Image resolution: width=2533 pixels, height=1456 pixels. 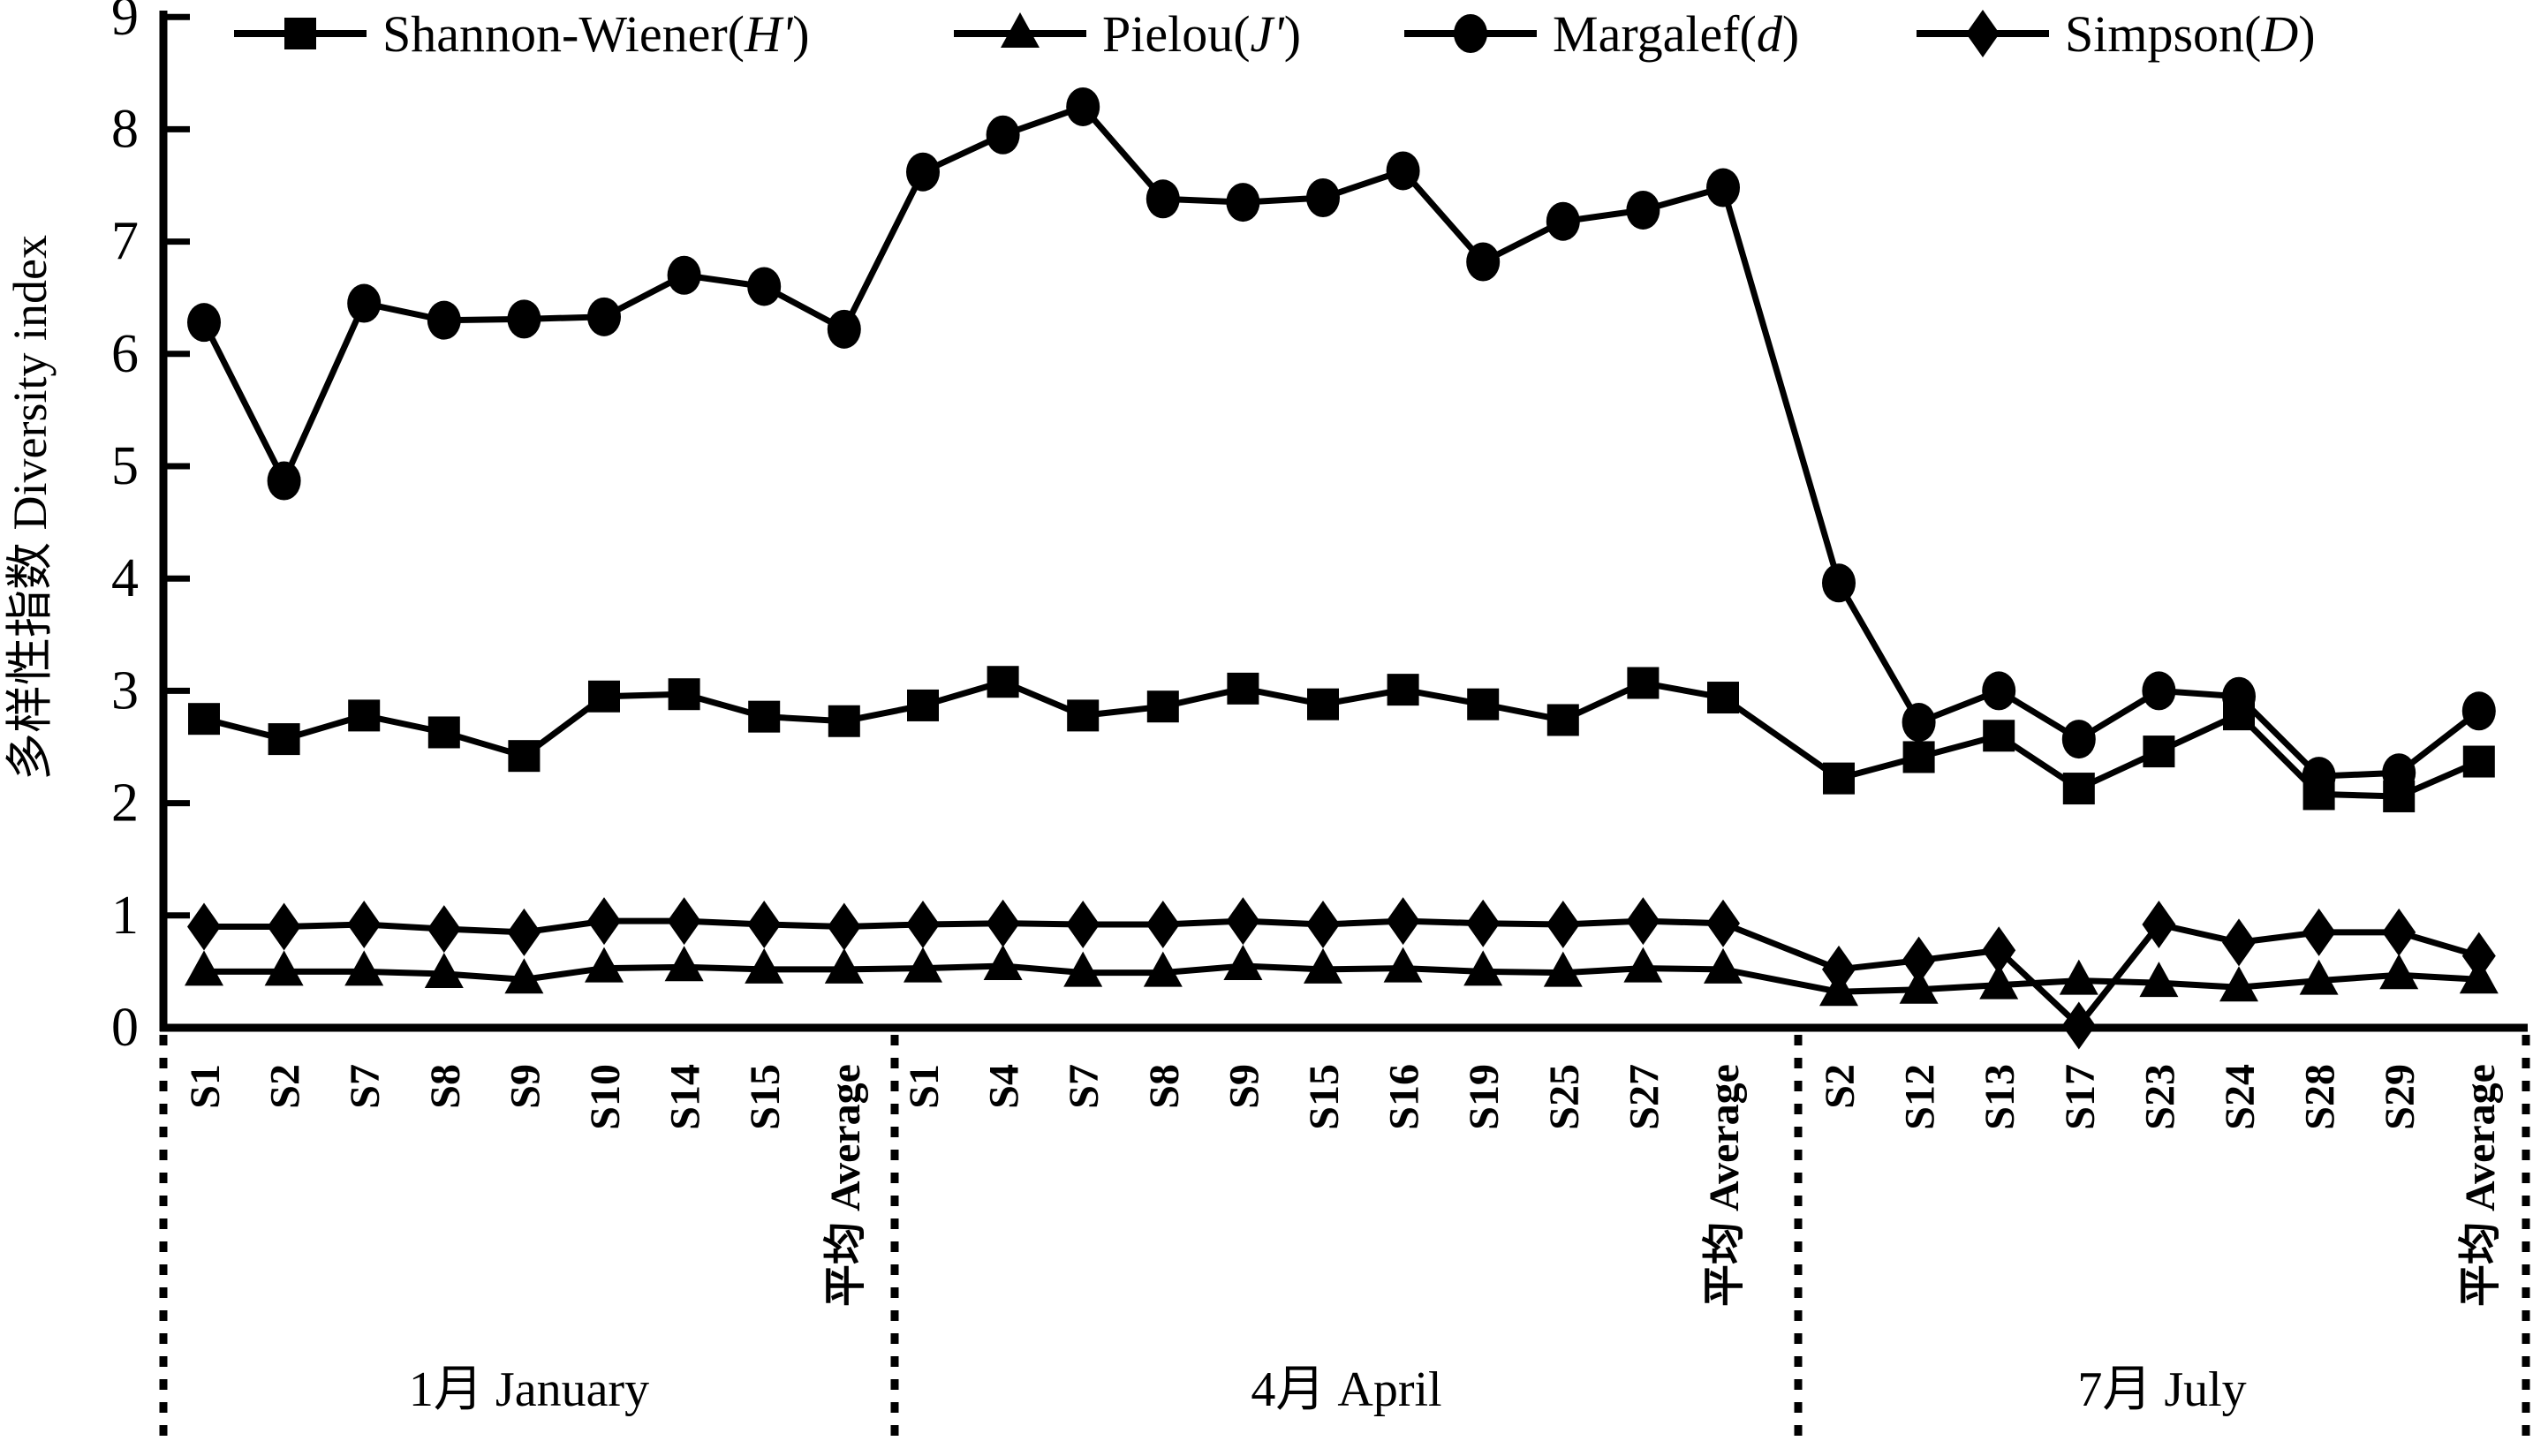 I want to click on legend-item: Margalef(d), so click(x=1601, y=34).